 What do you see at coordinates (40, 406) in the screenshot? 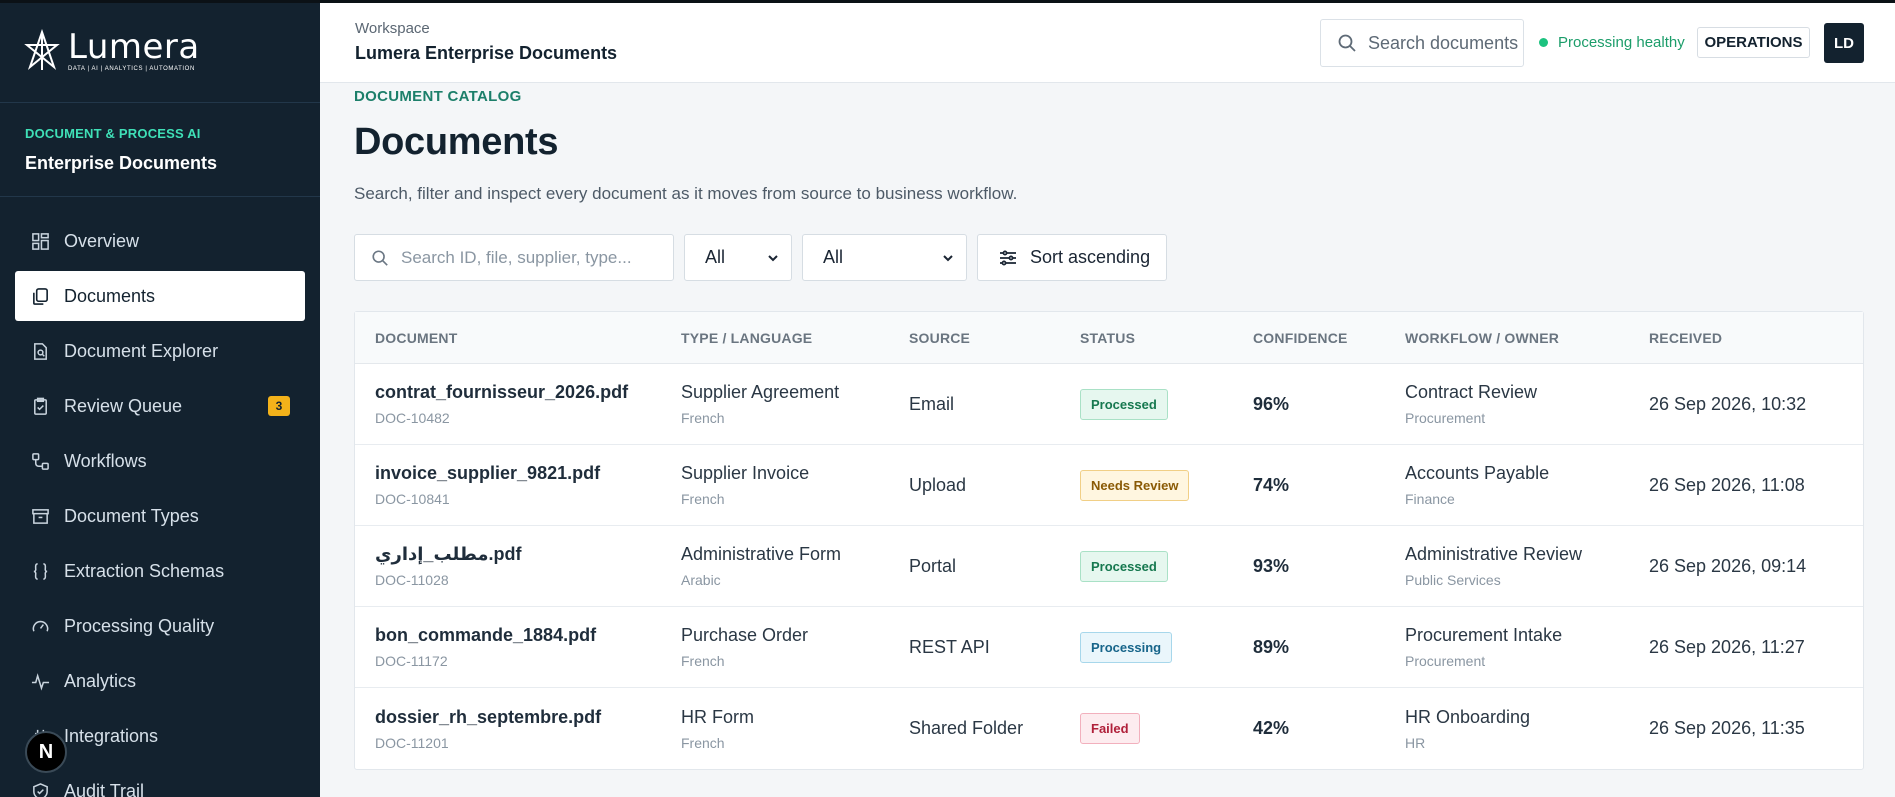
I see `clipboard-icon` at bounding box center [40, 406].